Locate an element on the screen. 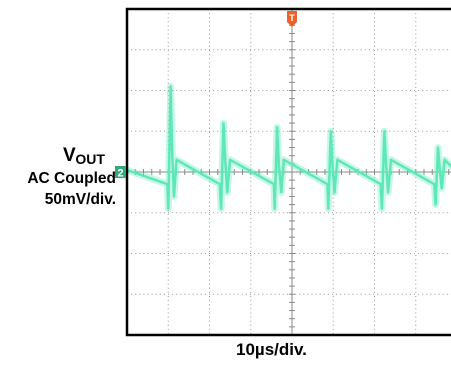  x-axis-scale-label: 10µs/div. is located at coordinates (271, 349).